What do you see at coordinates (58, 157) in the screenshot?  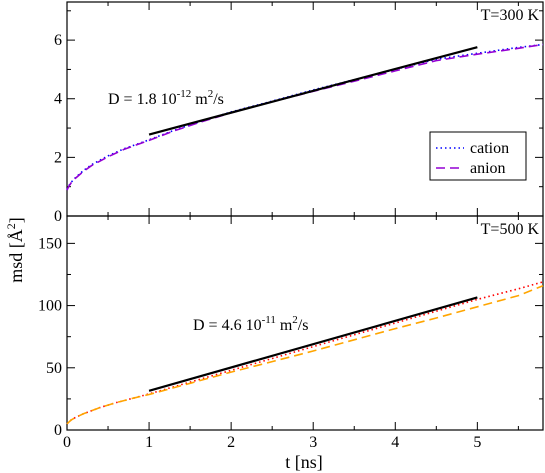 I see `y-tick-label: 2` at bounding box center [58, 157].